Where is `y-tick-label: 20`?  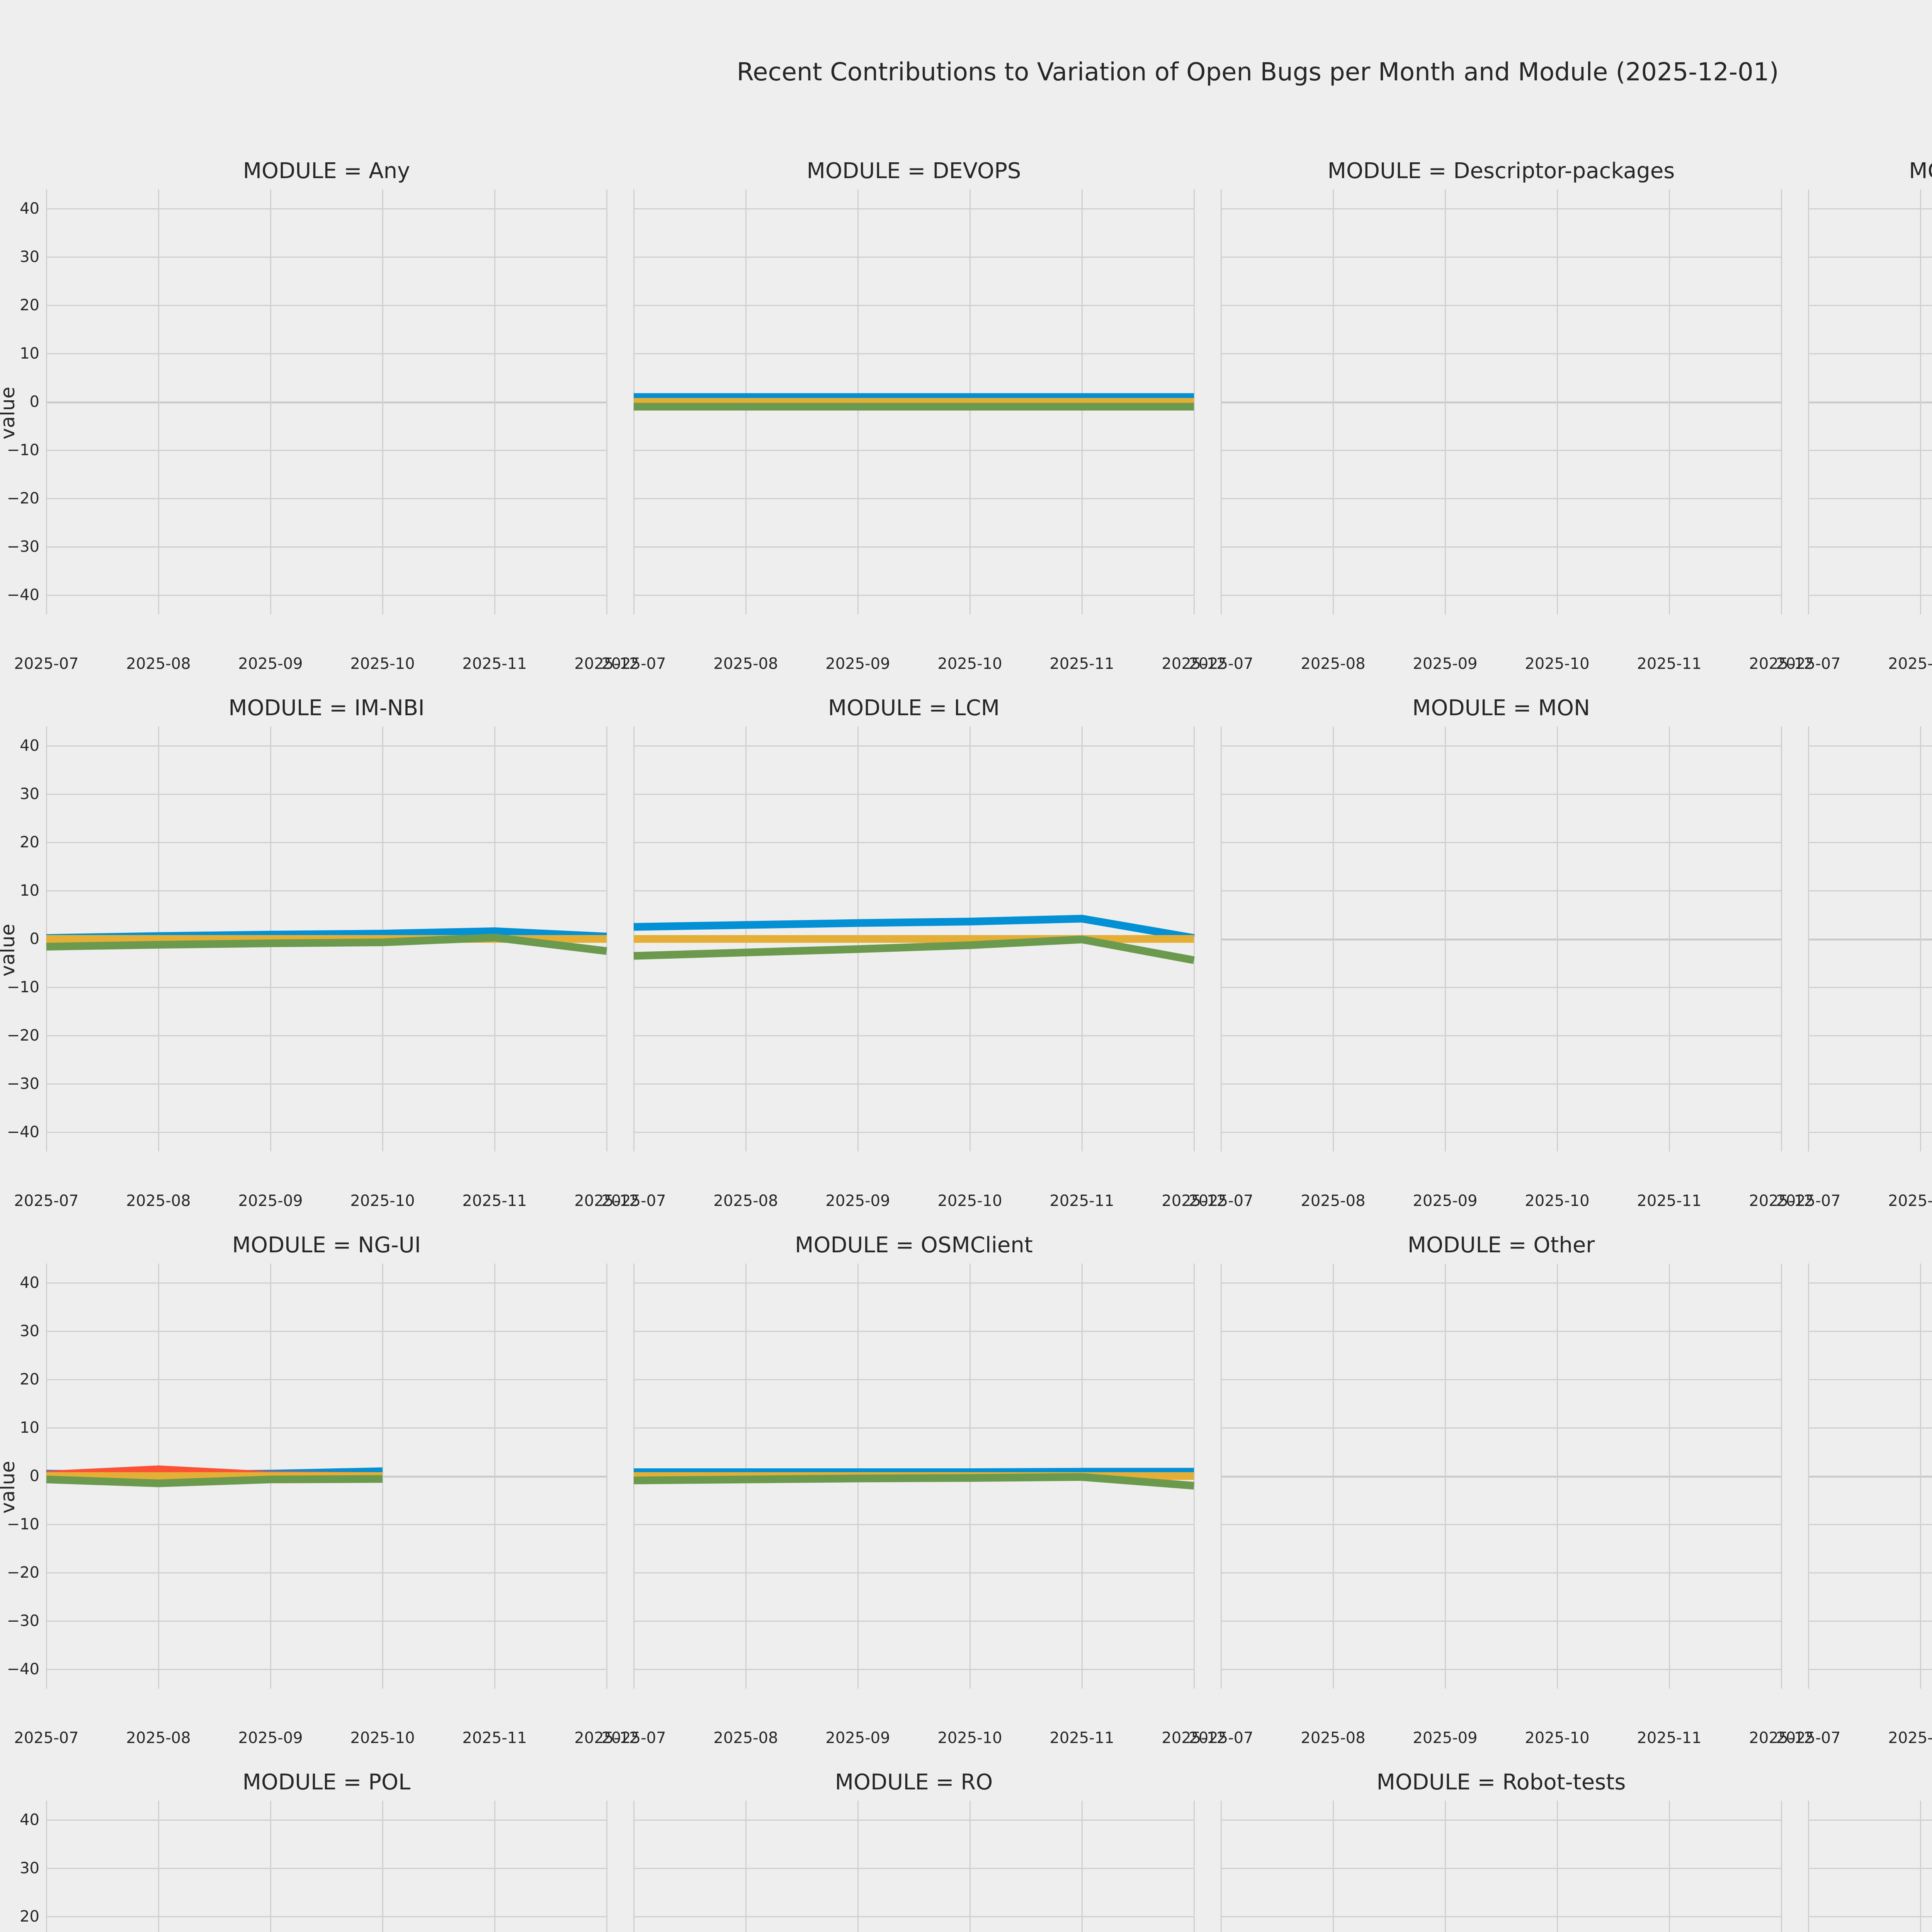
y-tick-label: 20 is located at coordinates (29, 305).